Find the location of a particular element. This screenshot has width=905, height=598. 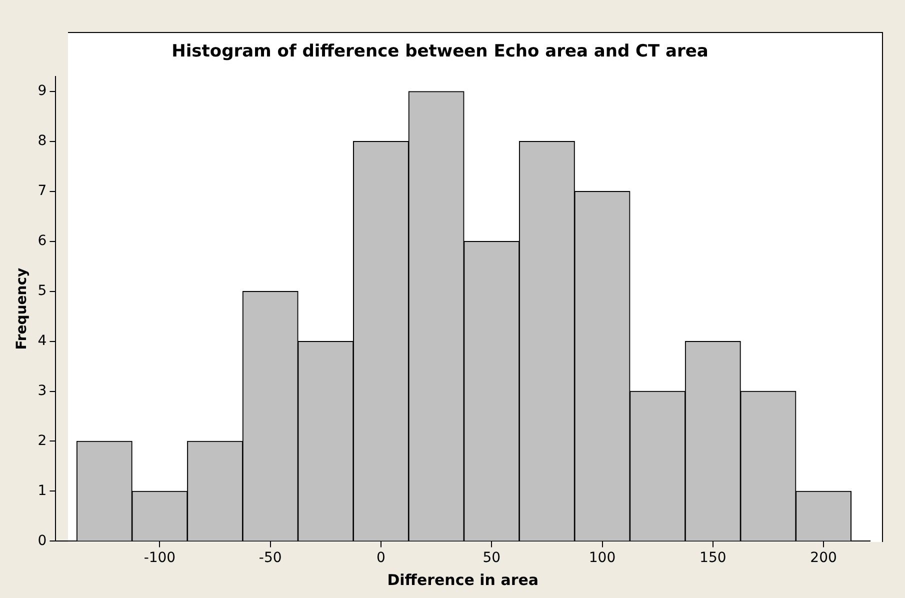

y-tick-label: 0 is located at coordinates (42, 540).